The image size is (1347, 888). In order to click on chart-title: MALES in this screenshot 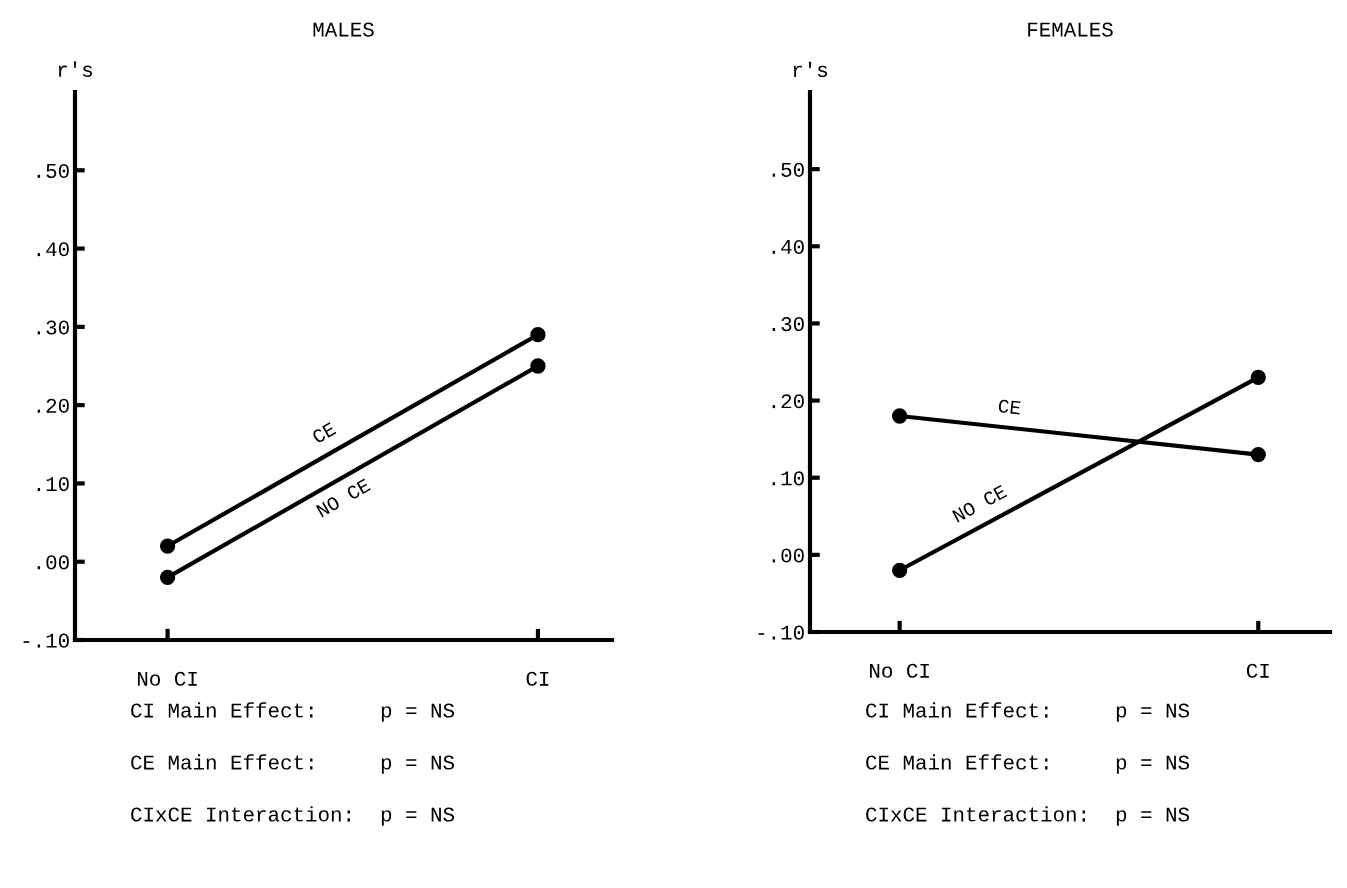, I will do `click(343, 29)`.